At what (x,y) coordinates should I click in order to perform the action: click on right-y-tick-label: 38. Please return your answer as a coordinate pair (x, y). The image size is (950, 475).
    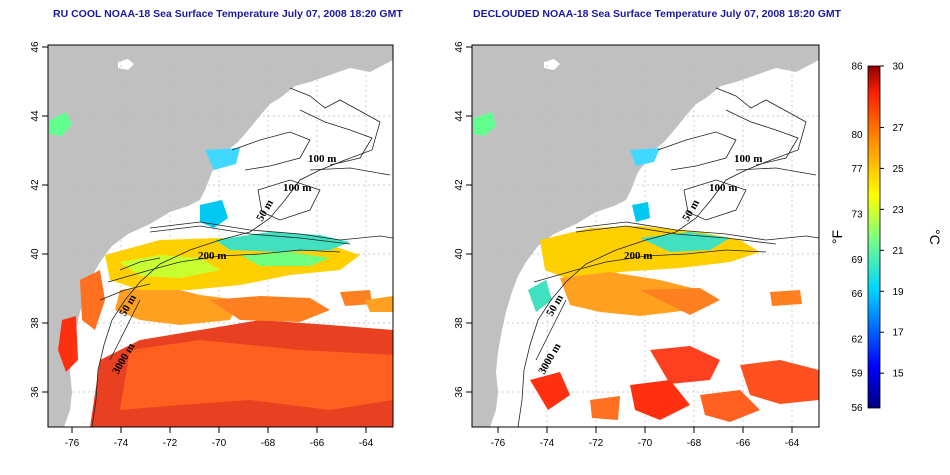
    Looking at the image, I should click on (459, 323).